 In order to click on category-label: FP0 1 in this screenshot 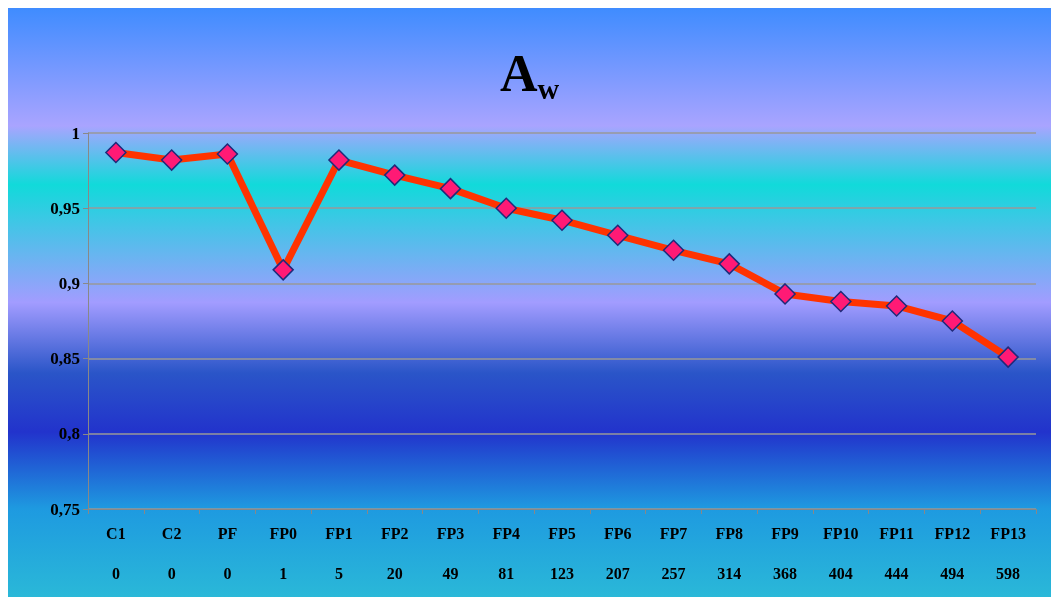, I will do `click(283, 553)`.